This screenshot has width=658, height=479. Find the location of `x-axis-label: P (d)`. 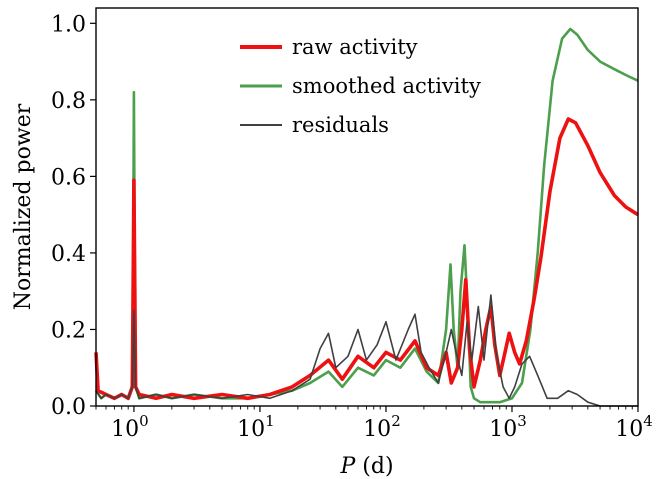

x-axis-label: P (d) is located at coordinates (366, 466).